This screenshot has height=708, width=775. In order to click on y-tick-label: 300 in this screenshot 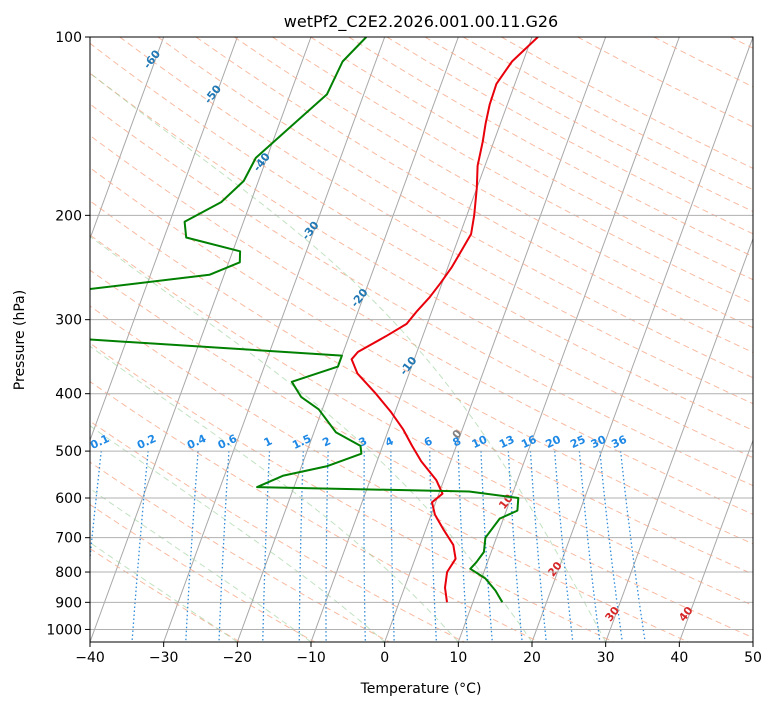, I will do `click(68, 321)`.